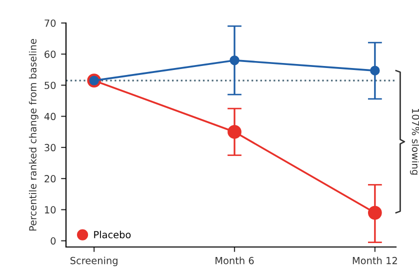  Describe the element at coordinates (33, 135) in the screenshot. I see `y-axis-title: Percentile ranked change from baseline` at that location.